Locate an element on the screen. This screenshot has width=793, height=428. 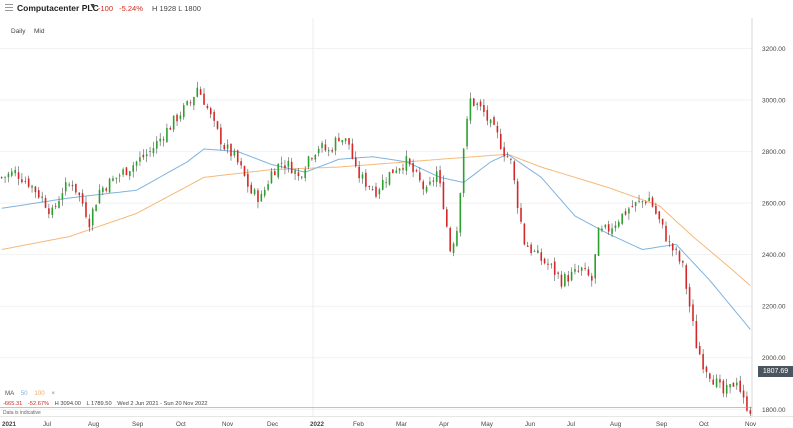
y-tick-label: 1800.00 is located at coordinates (774, 410).